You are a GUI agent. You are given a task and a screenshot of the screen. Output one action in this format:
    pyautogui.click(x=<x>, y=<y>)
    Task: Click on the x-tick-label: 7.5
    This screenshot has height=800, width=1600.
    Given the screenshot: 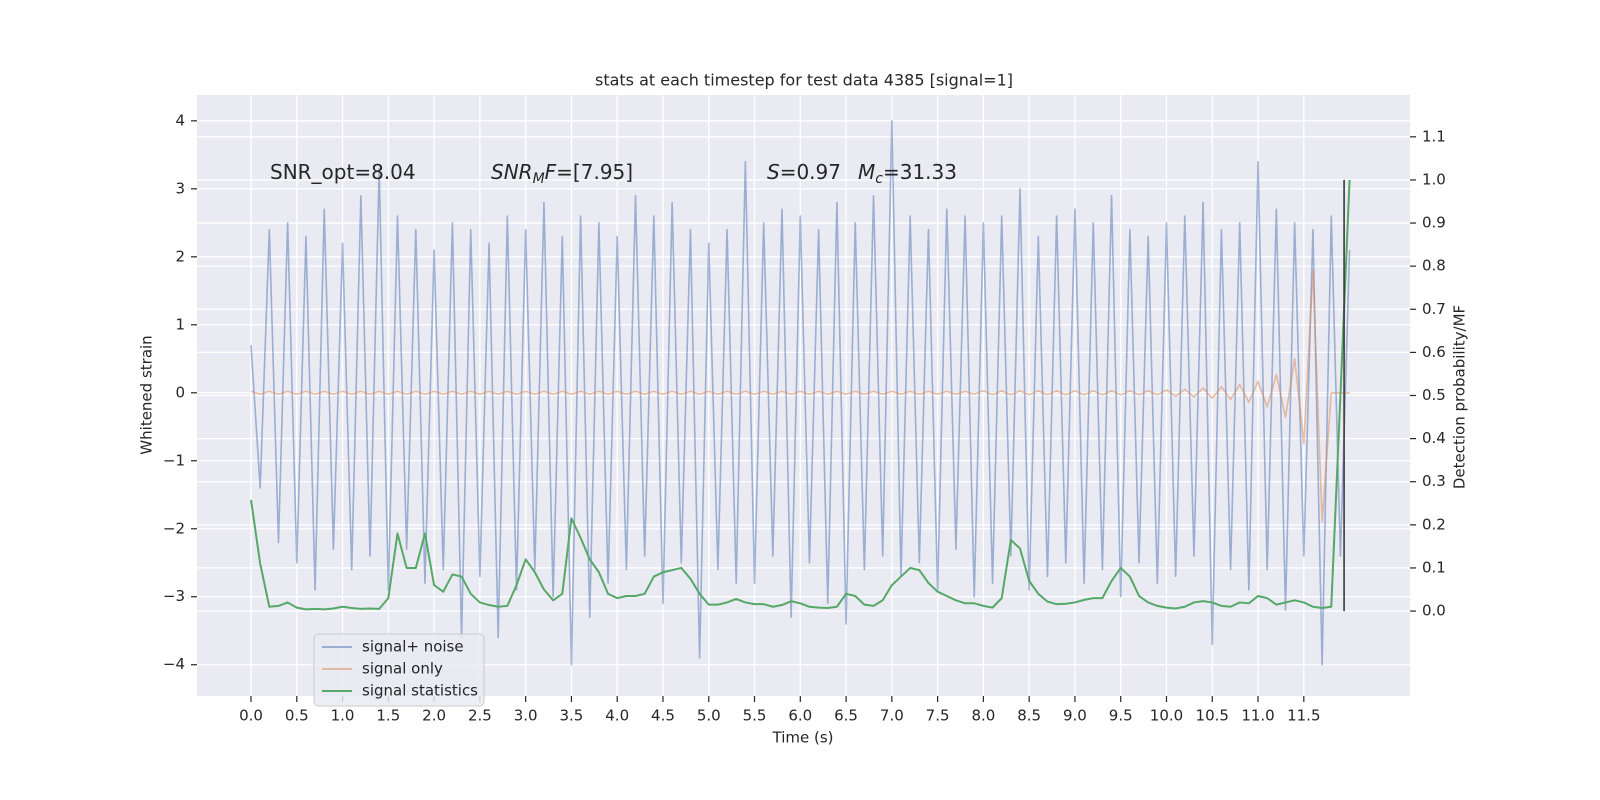 What is the action you would take?
    pyautogui.click(x=938, y=716)
    